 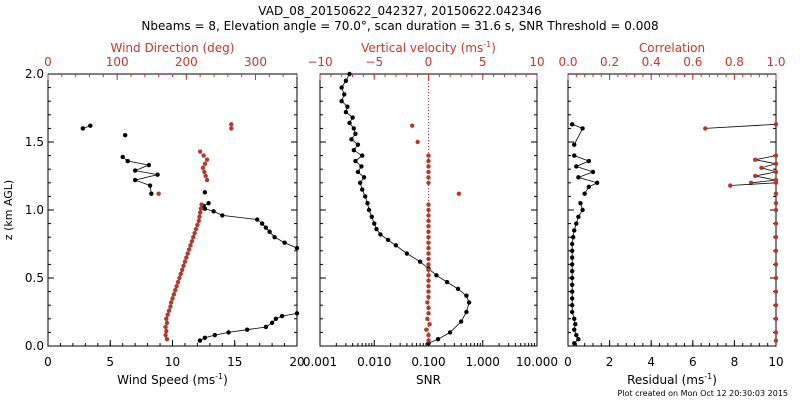 I want to click on bottom-tick-label: 0, so click(x=568, y=362).